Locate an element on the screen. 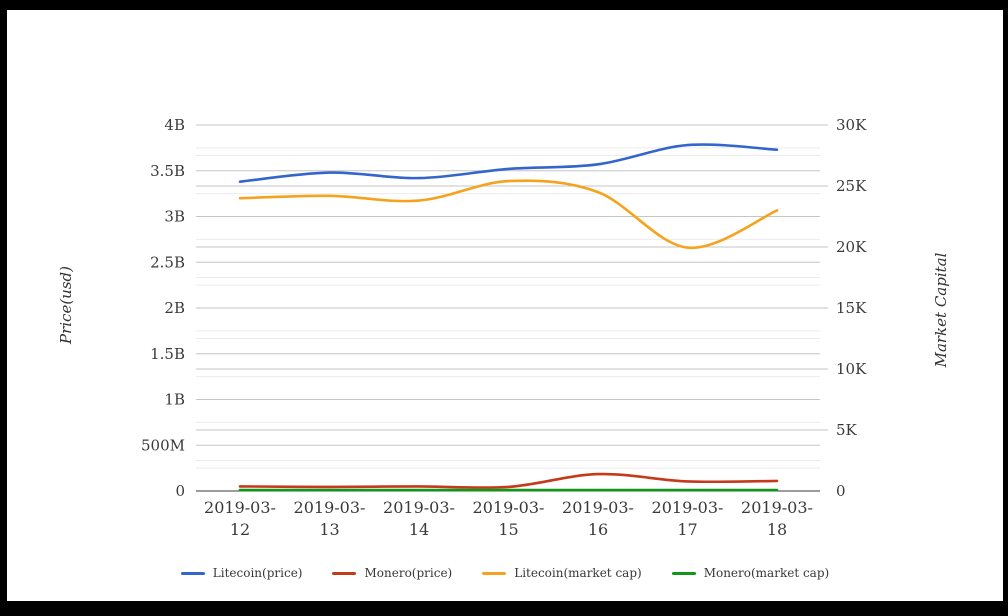 The image size is (1008, 616). right-axis-tick-label: 30K is located at coordinates (851, 125).